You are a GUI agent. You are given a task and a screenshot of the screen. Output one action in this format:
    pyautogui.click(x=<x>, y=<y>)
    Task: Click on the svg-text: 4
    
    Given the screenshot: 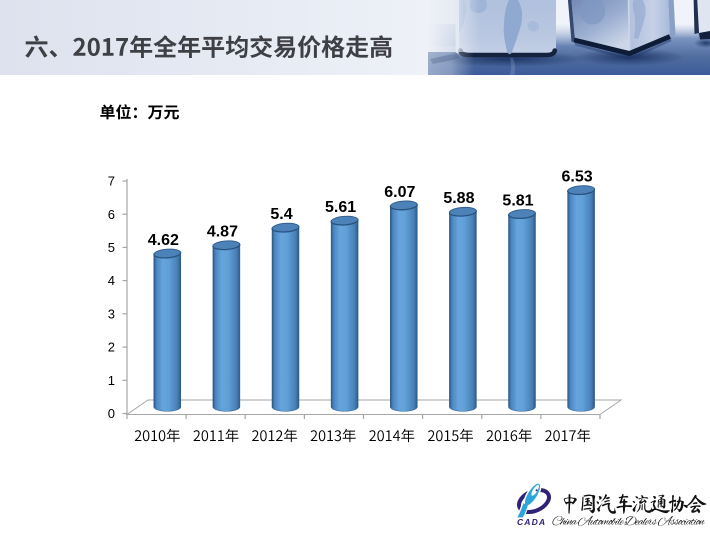 What is the action you would take?
    pyautogui.click(x=111, y=280)
    